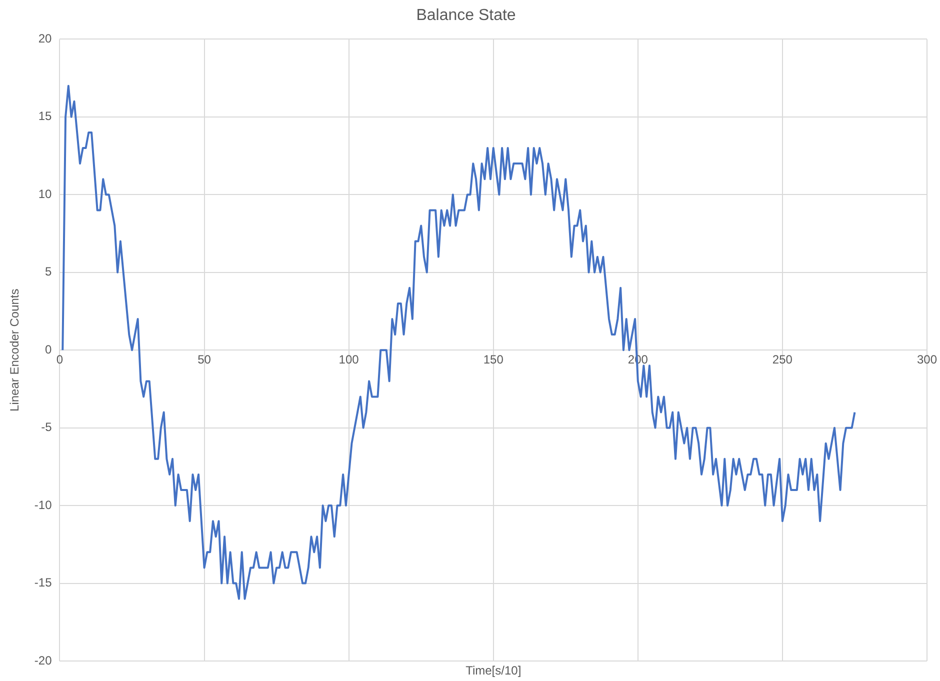 The width and height of the screenshot is (940, 681). I want to click on x-tick-label: 250, so click(782, 359).